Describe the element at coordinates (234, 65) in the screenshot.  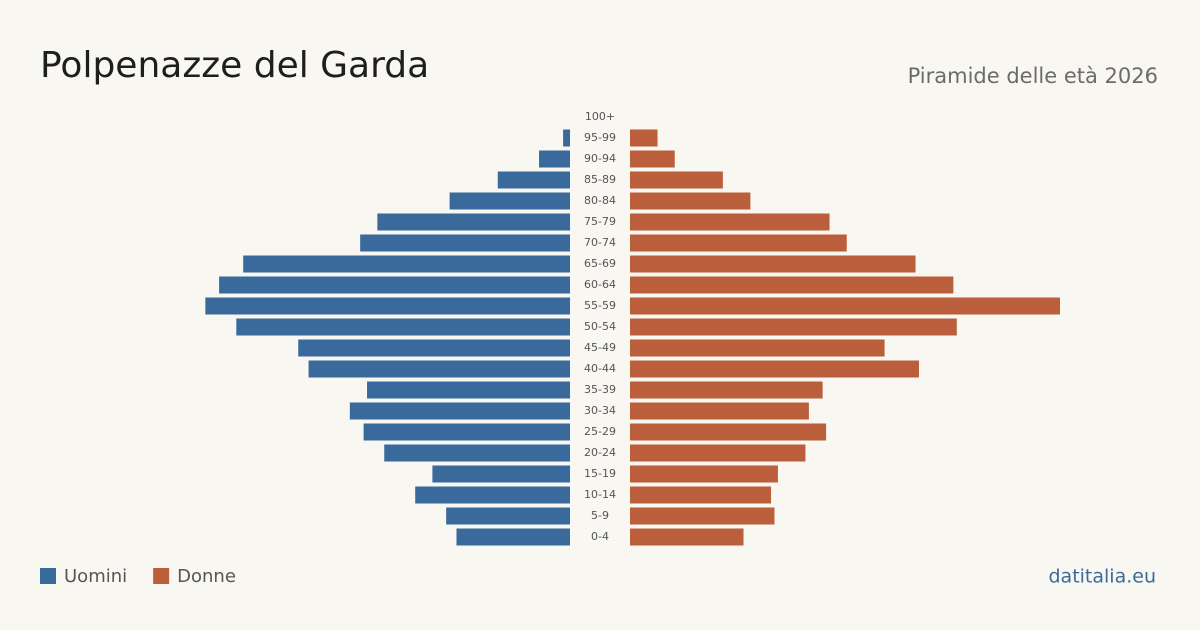
I see `chart-title: Polpenazze del Garda` at that location.